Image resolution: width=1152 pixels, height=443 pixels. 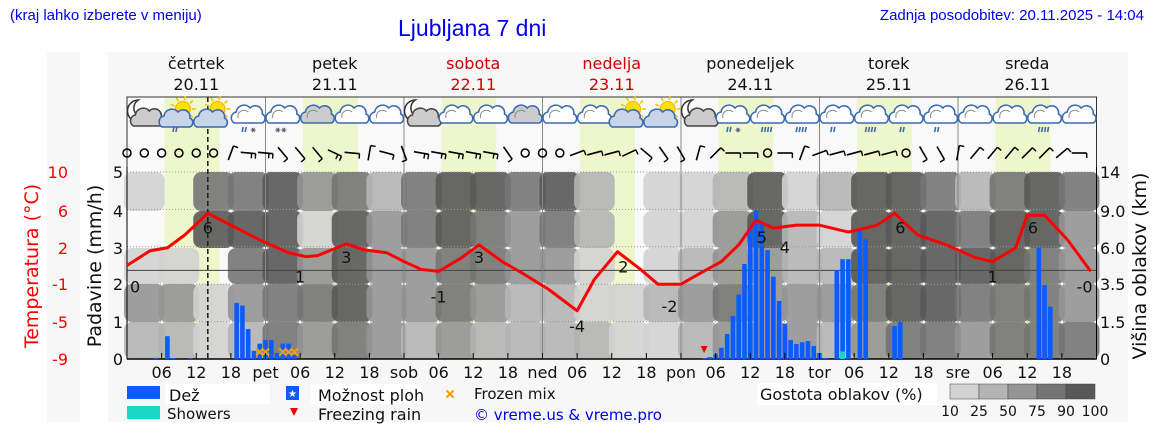 I want to click on x-tick-label: ned, so click(x=542, y=372).